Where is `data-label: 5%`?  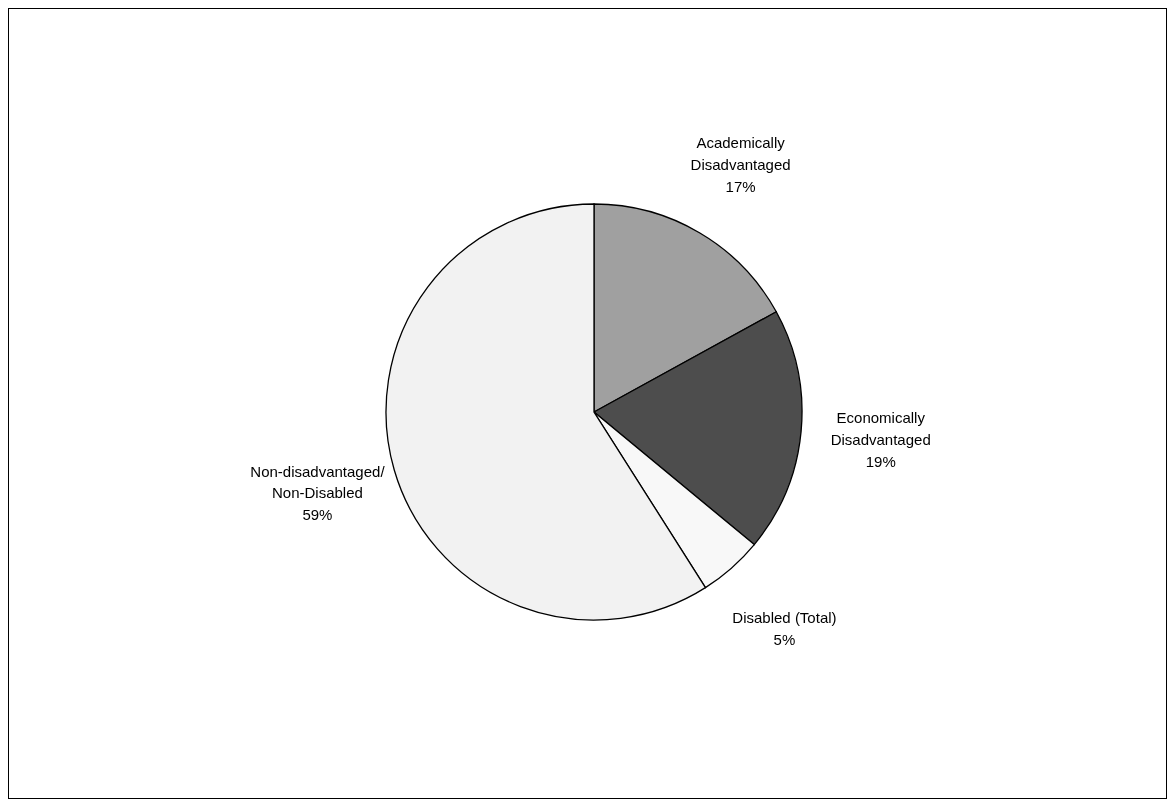
data-label: 5% is located at coordinates (784, 639).